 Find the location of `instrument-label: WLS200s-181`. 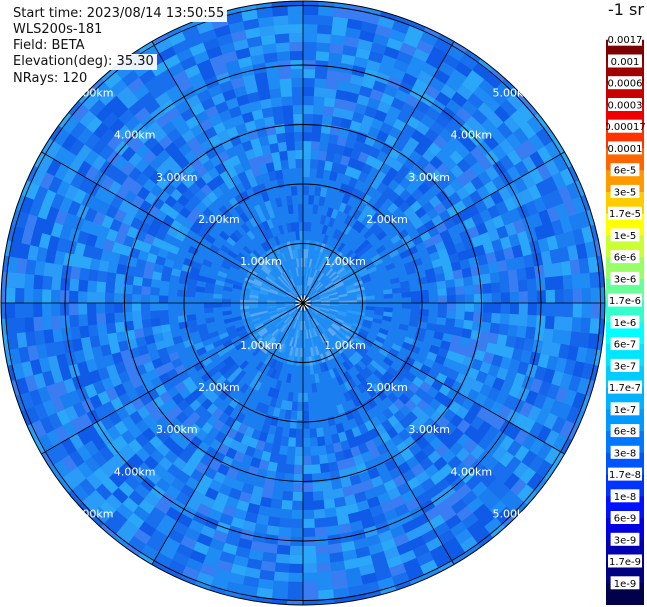

instrument-label: WLS200s-181 is located at coordinates (58, 30).